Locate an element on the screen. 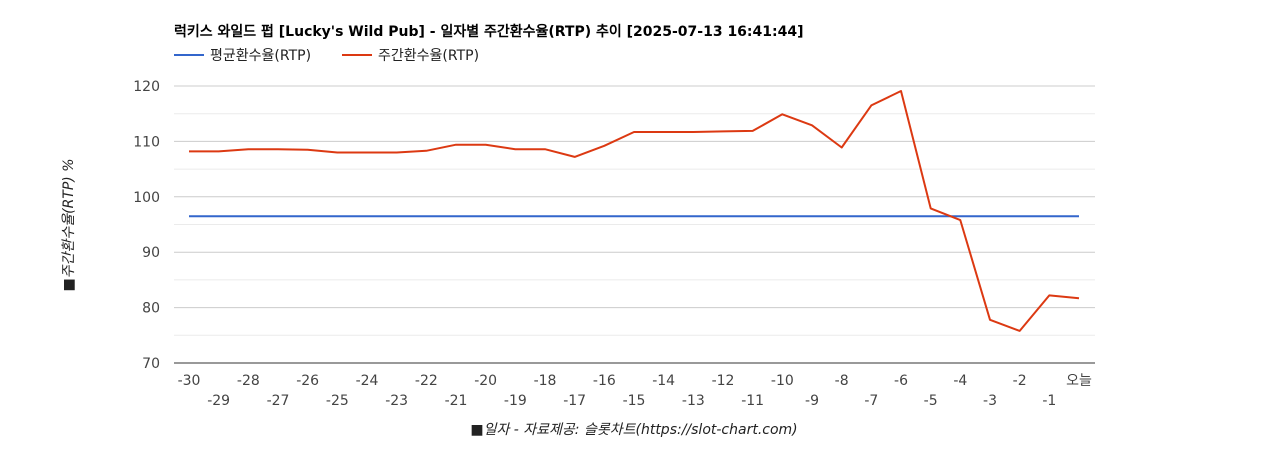 The image size is (1268, 450). x-tick-label: -23 is located at coordinates (396, 401).